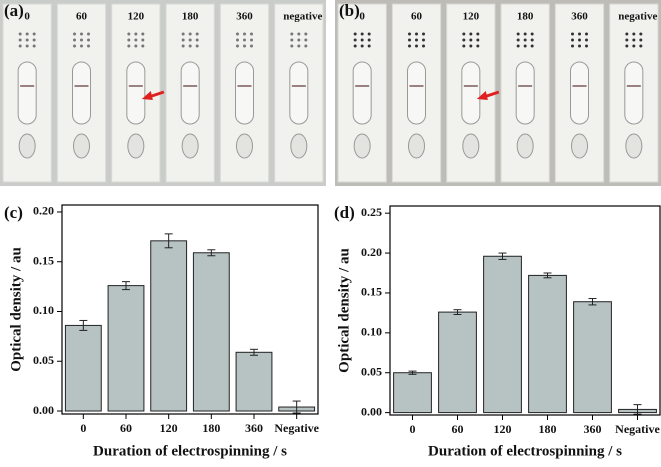  Describe the element at coordinates (458, 429) in the screenshot. I see `x-tick-label: 60` at that location.